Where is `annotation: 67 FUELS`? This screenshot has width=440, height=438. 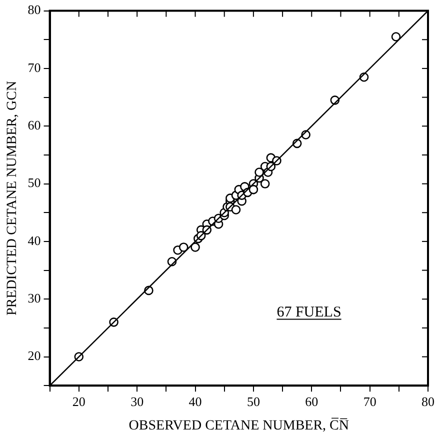 annotation: 67 FUELS is located at coordinates (309, 312).